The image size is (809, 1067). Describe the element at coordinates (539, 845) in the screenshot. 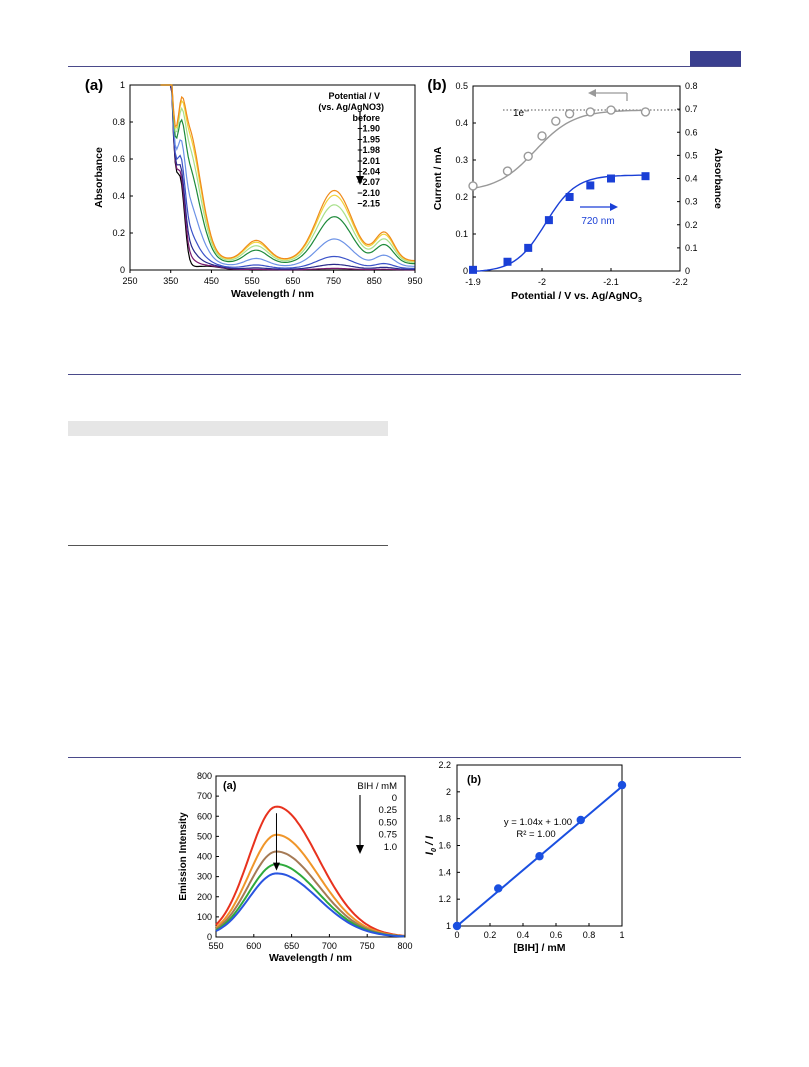

I see `plot-frame` at that location.